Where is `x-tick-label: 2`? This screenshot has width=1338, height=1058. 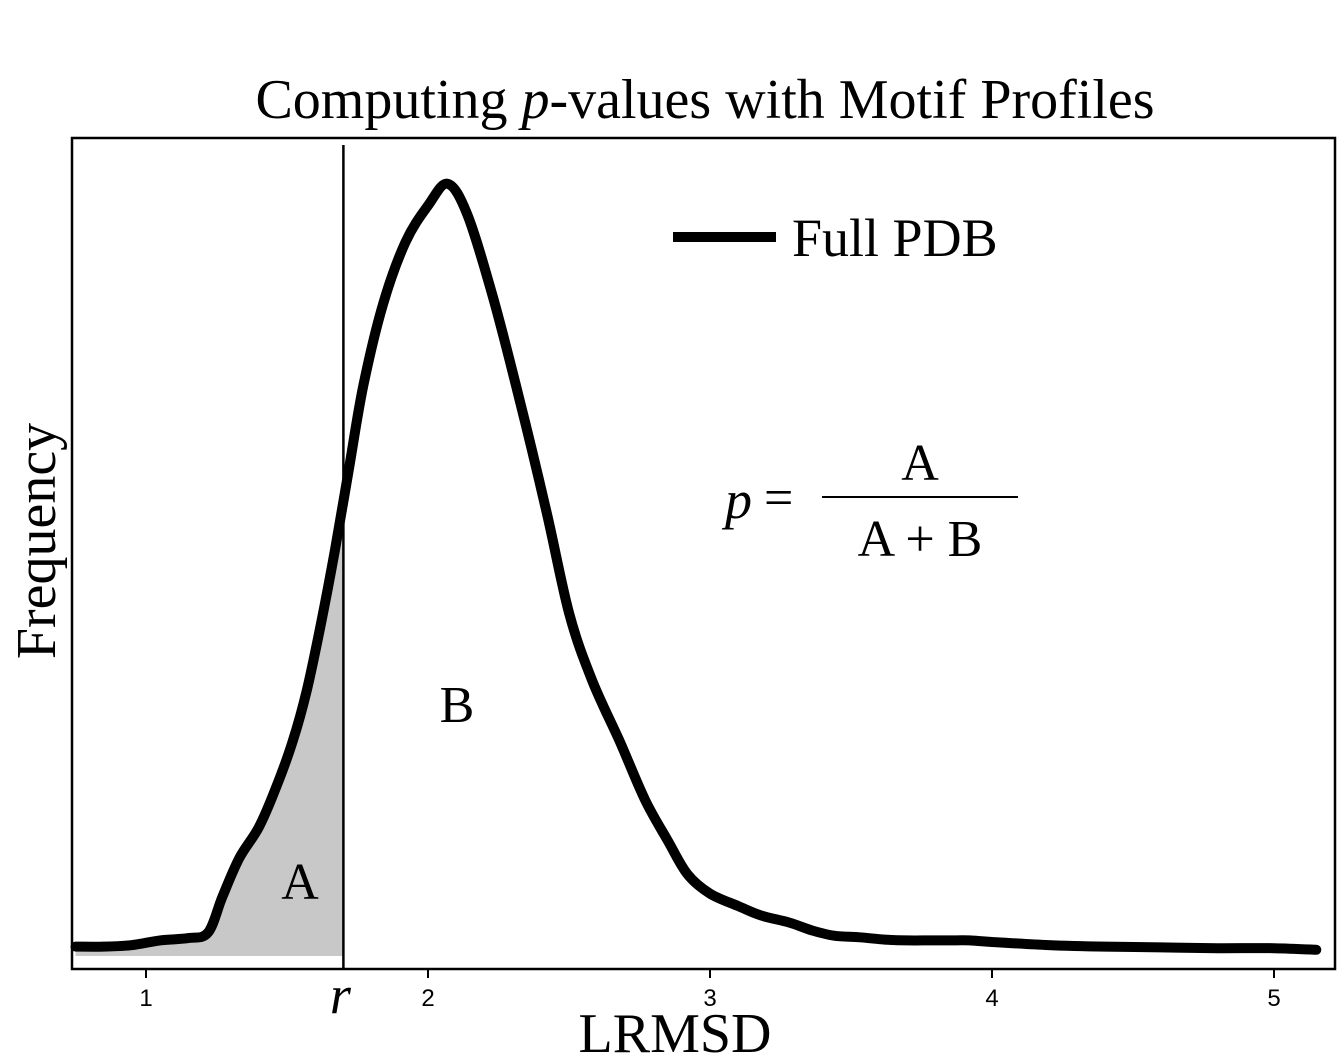 x-tick-label: 2 is located at coordinates (427, 998).